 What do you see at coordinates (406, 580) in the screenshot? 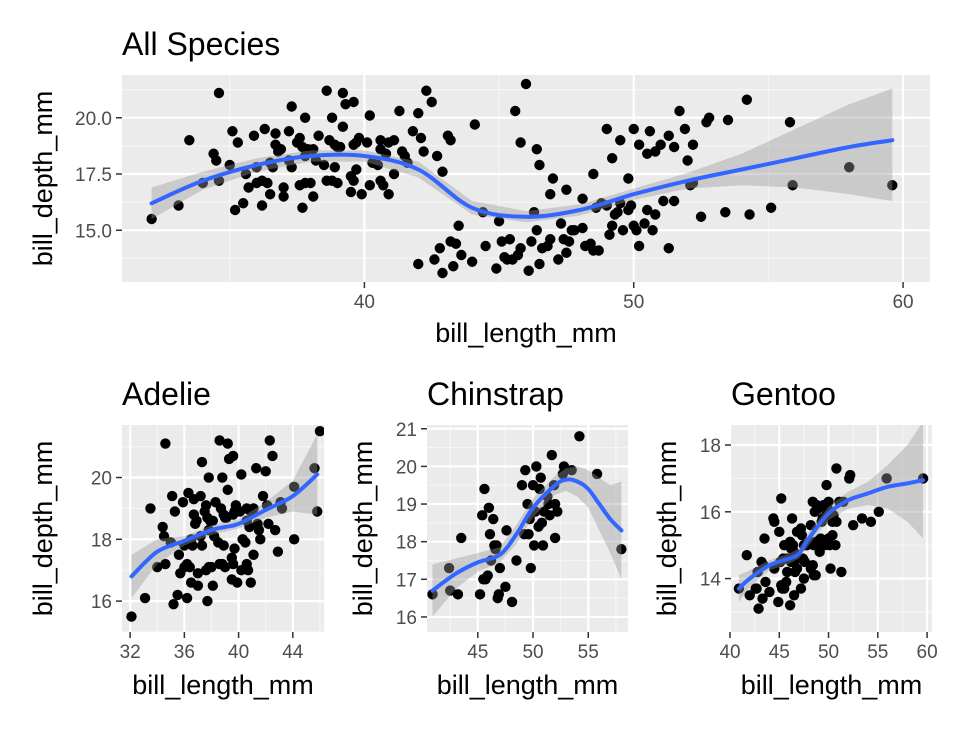
I see `y-tick-label: 17` at bounding box center [406, 580].